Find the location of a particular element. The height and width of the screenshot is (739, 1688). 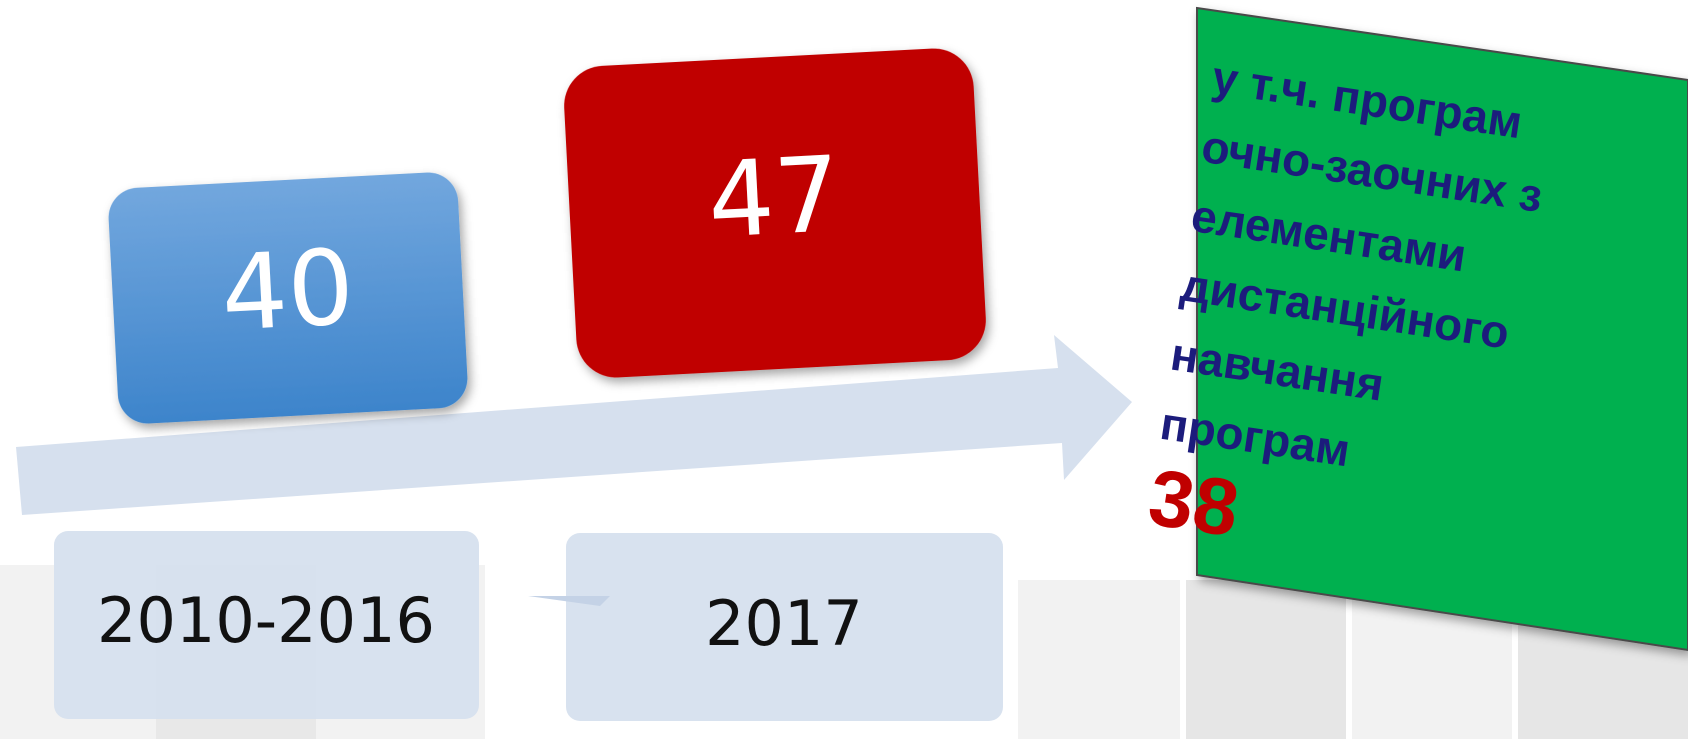

period-label: 2017 is located at coordinates (784, 623).